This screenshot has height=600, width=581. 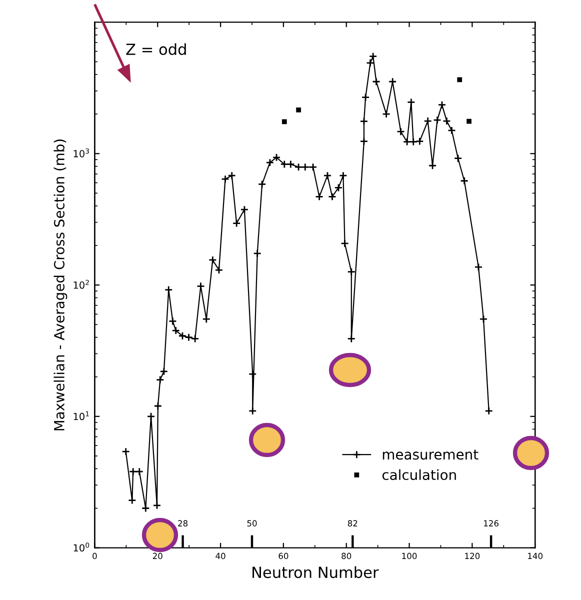 I want to click on y-tick-label: 10$^{1}$, so click(x=81, y=415).